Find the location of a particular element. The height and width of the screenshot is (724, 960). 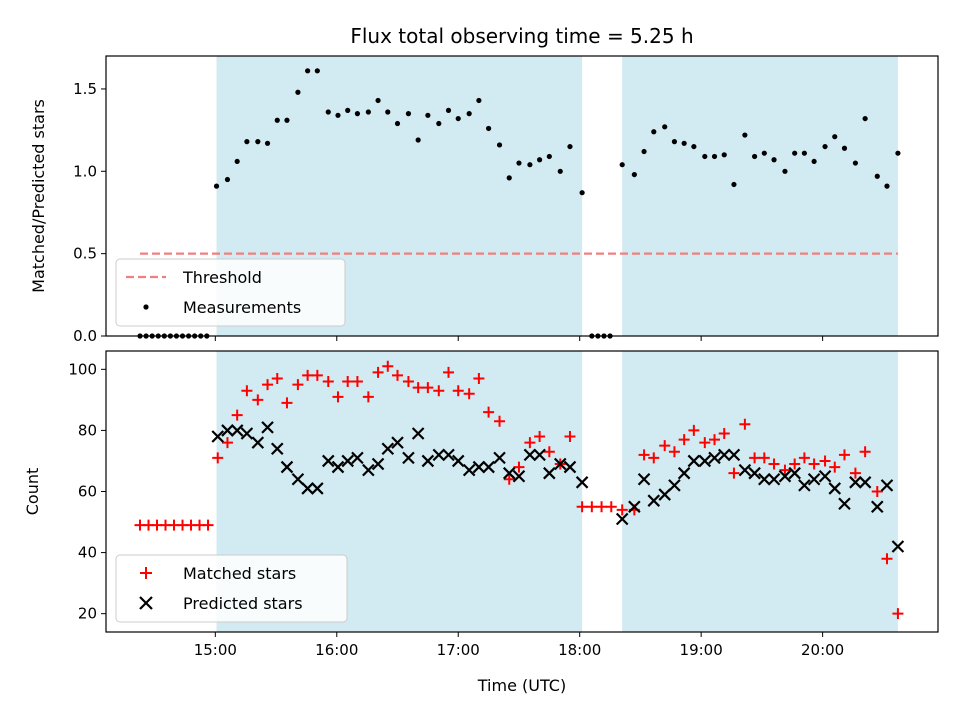

y-tick-label: 80 is located at coordinates (87, 430).